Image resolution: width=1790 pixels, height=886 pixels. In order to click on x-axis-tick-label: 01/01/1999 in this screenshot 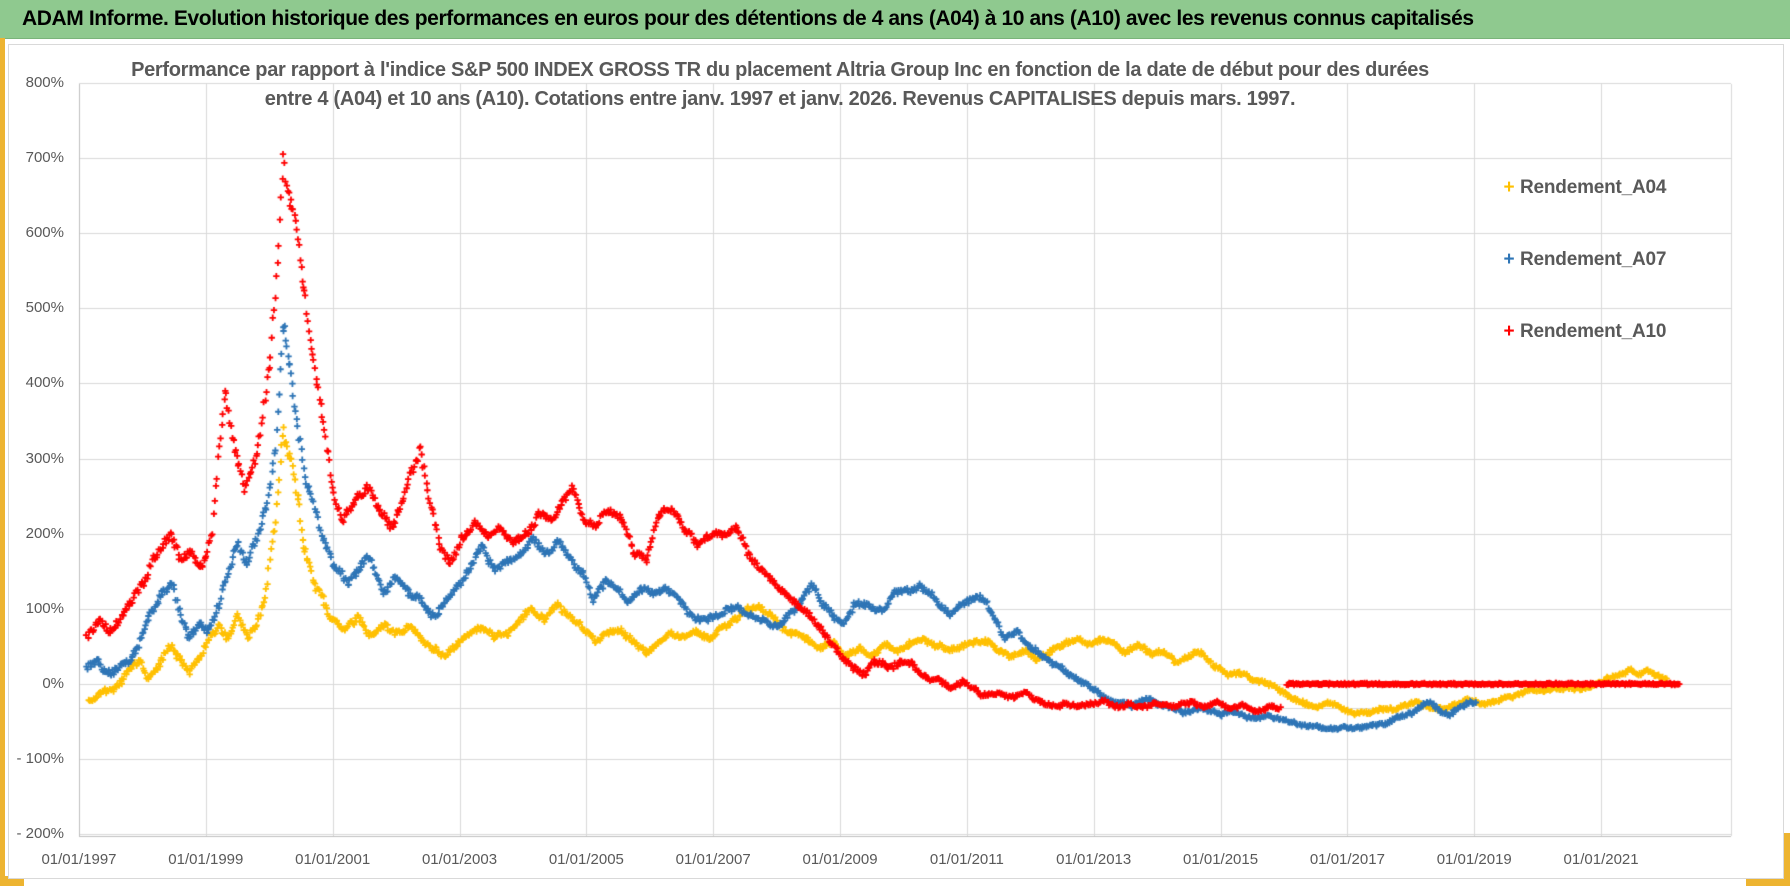, I will do `click(206, 859)`.